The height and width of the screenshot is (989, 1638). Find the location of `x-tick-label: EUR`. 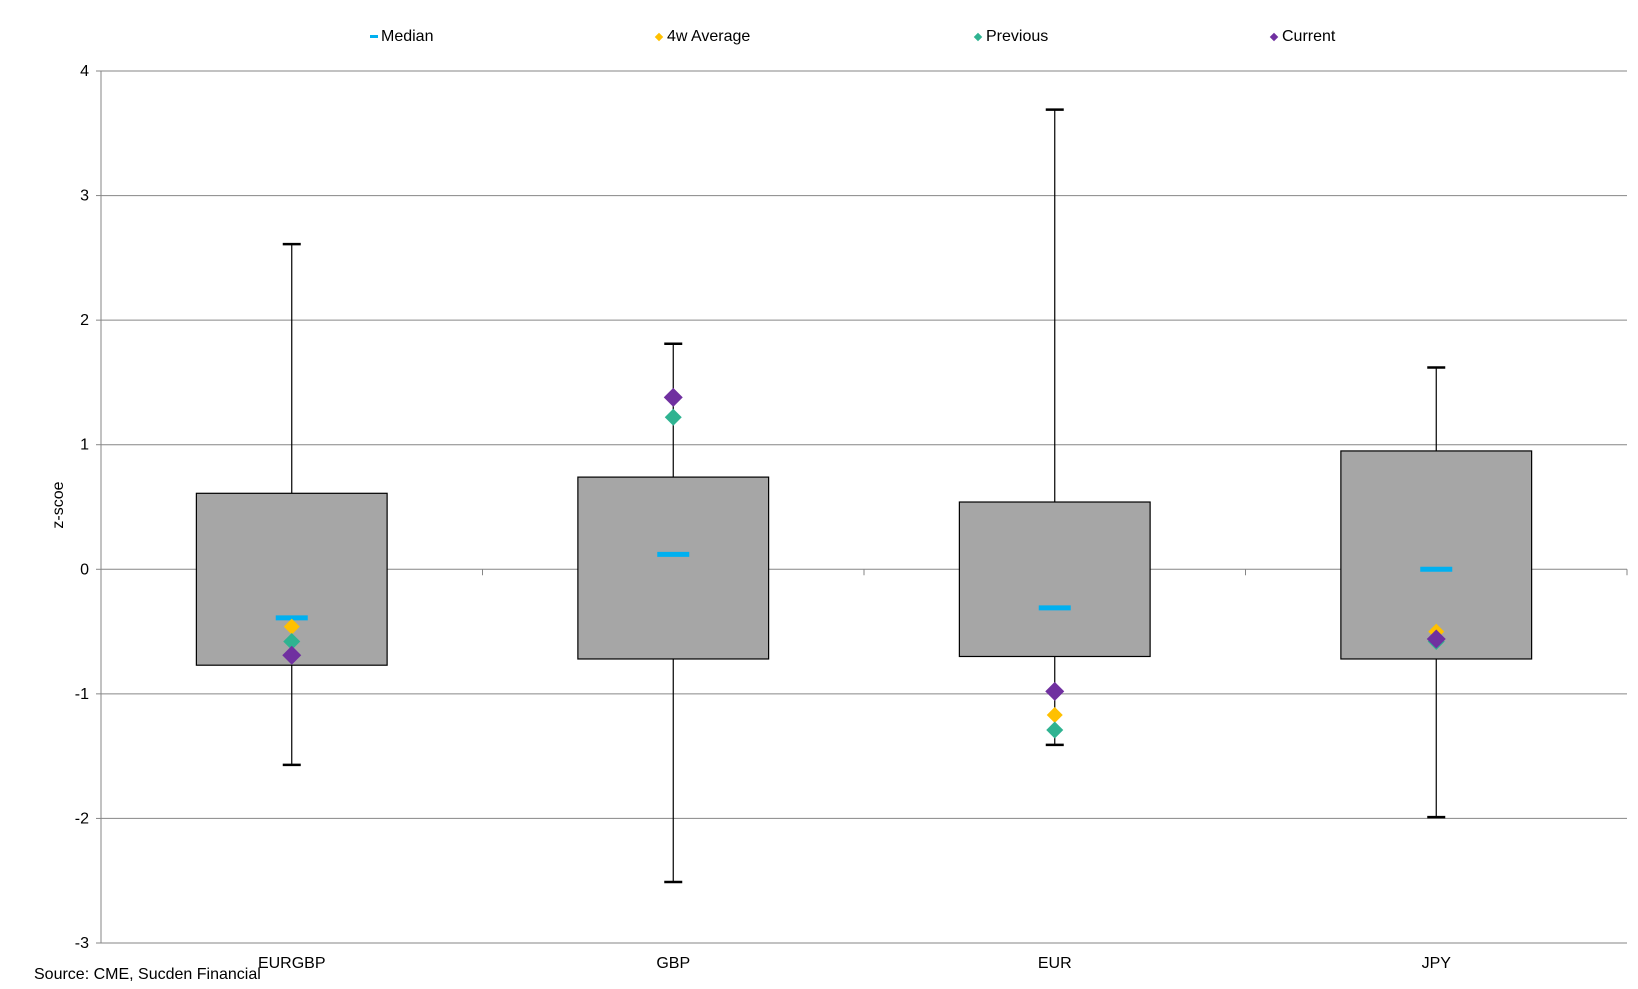

x-tick-label: EUR is located at coordinates (1055, 963).